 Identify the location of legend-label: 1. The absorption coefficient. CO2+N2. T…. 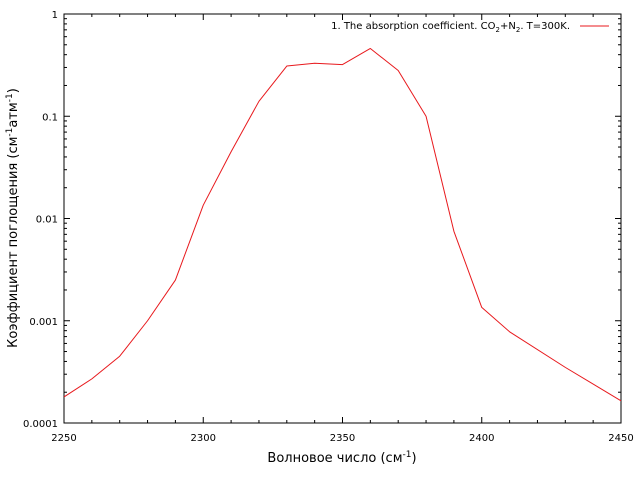
(450, 27).